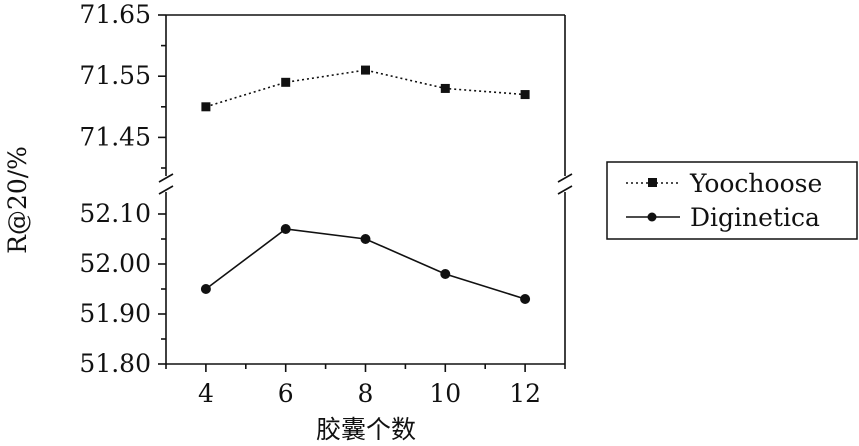 This screenshot has width=859, height=446. I want to click on lower-y-tick-label: 51.80, so click(115, 363).